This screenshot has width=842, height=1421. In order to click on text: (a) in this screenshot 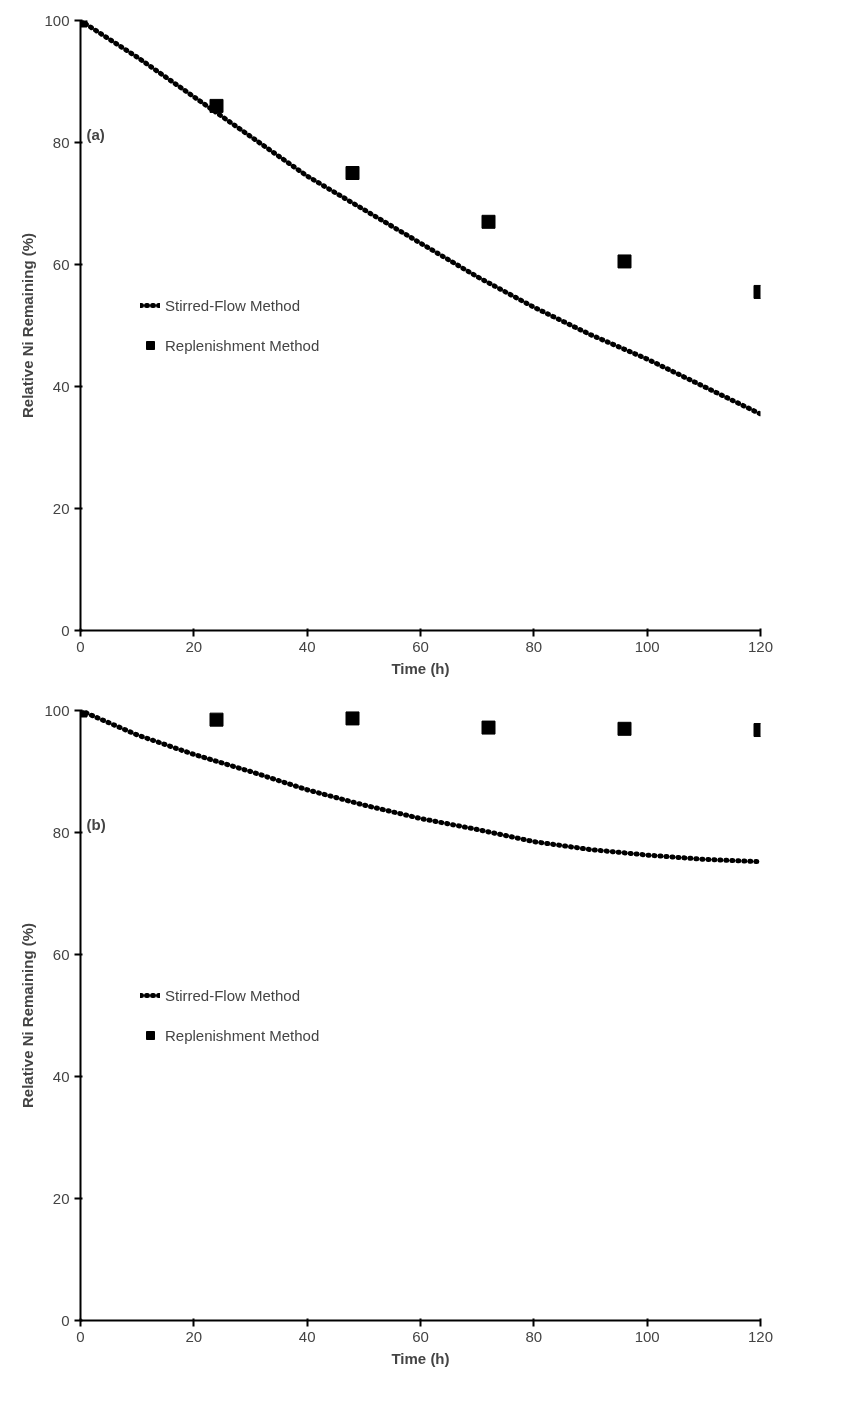, I will do `click(95, 134)`.